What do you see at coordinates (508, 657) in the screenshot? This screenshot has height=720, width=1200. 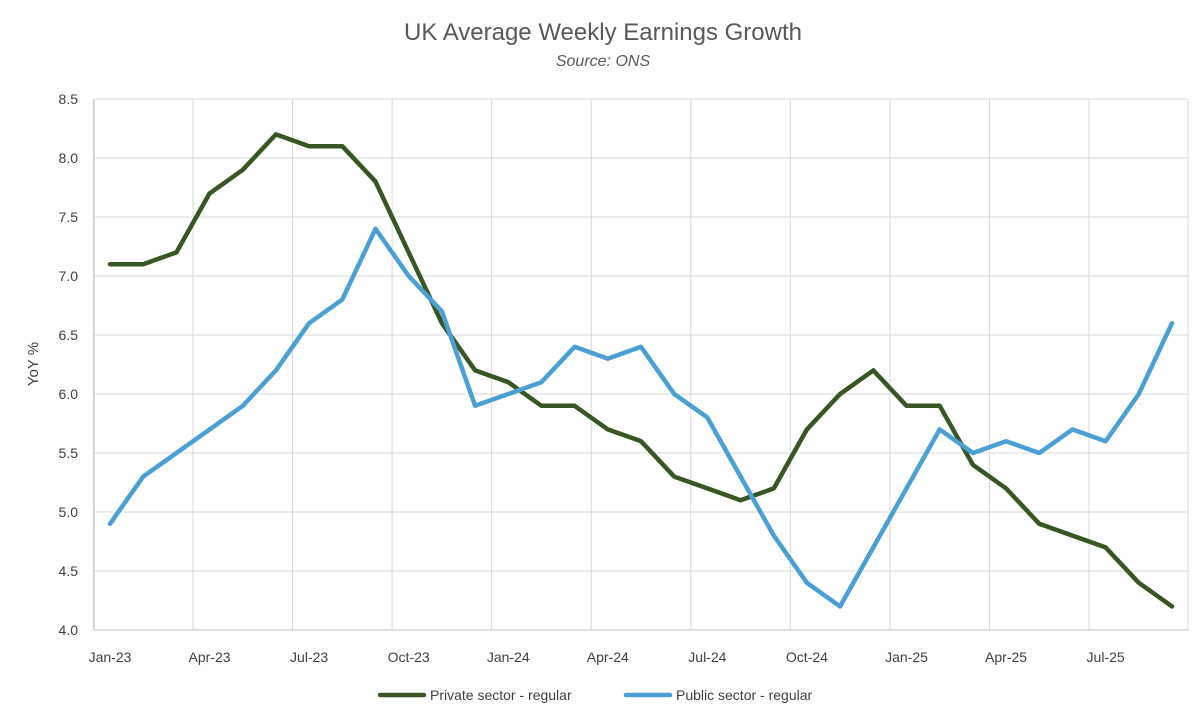 I see `x-tick-label: Jan-24` at bounding box center [508, 657].